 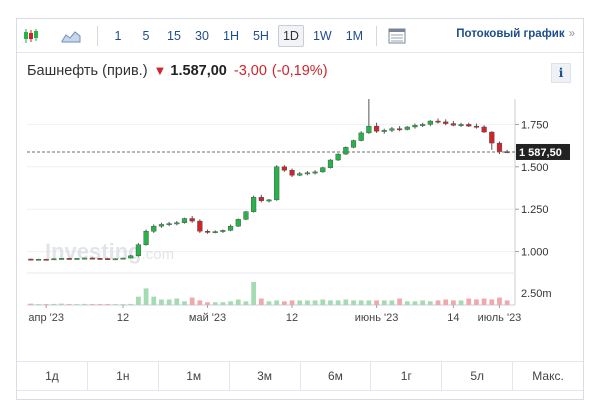 What do you see at coordinates (265, 376) in the screenshot?
I see `range-button: 3м` at bounding box center [265, 376].